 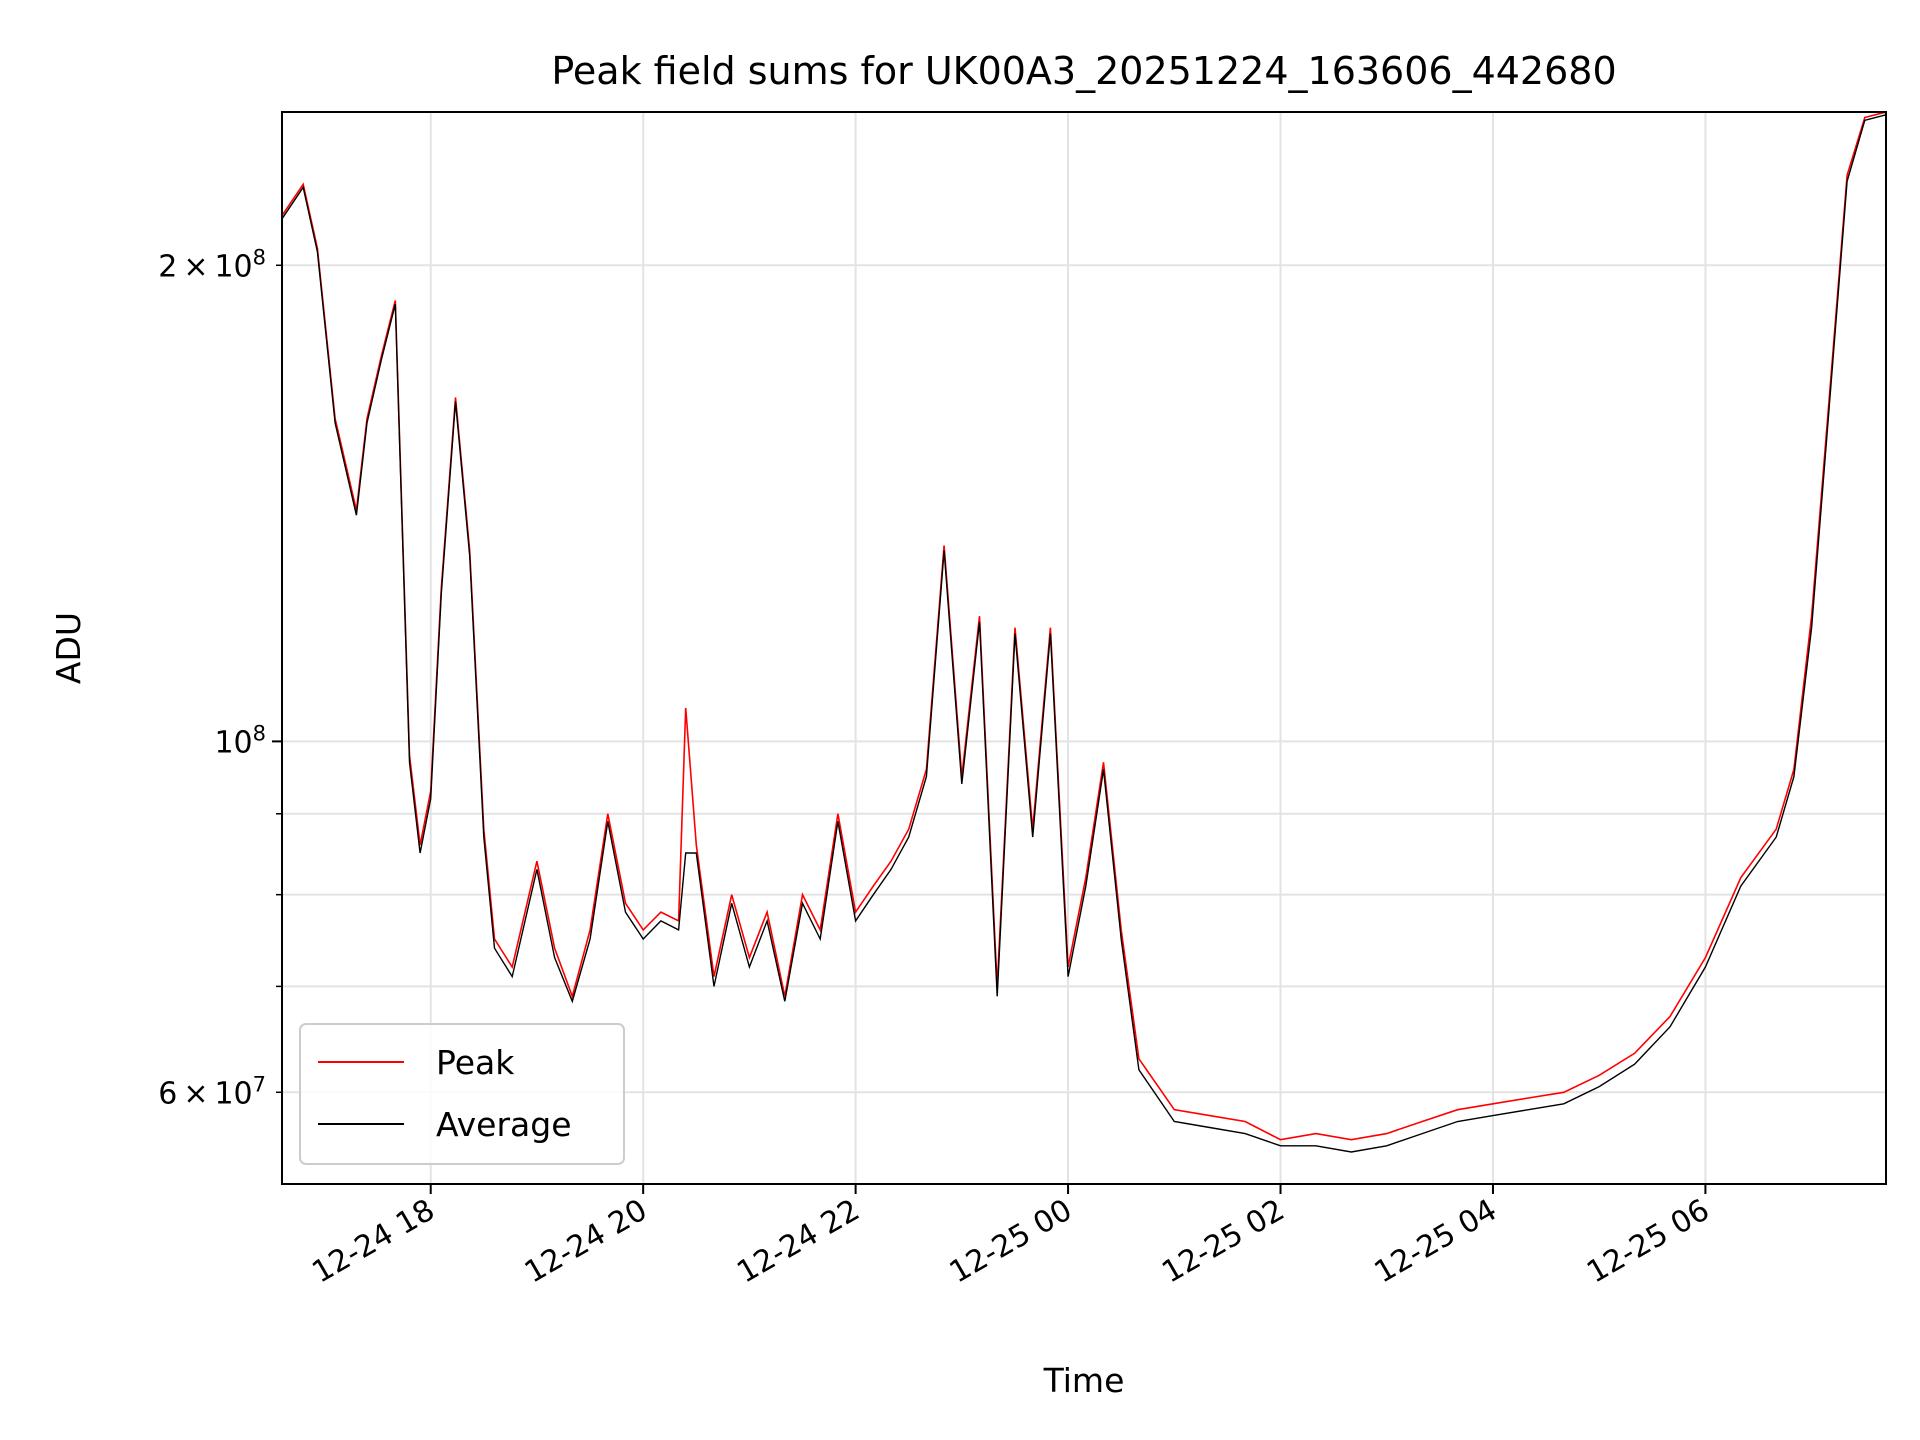 I want to click on legend-box, so click(x=462, y=1094).